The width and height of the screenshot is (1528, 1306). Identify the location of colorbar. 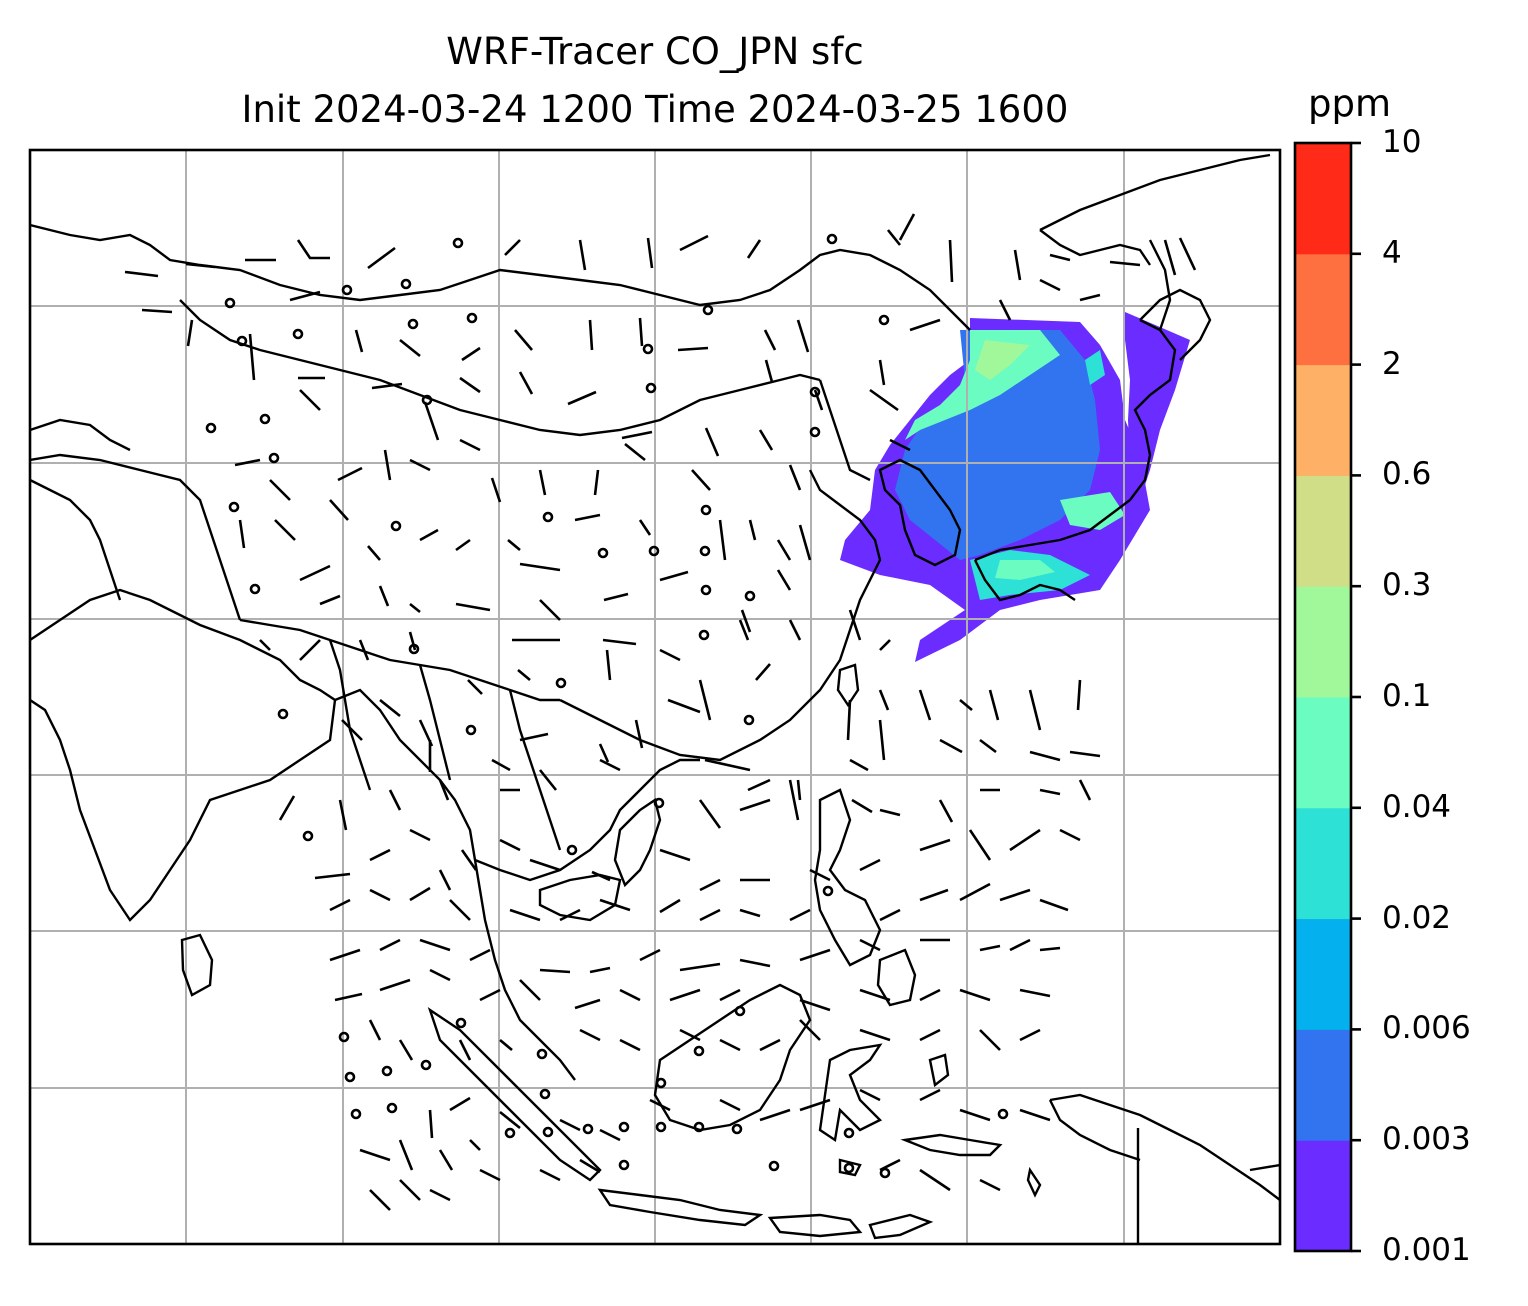
(1327, 697).